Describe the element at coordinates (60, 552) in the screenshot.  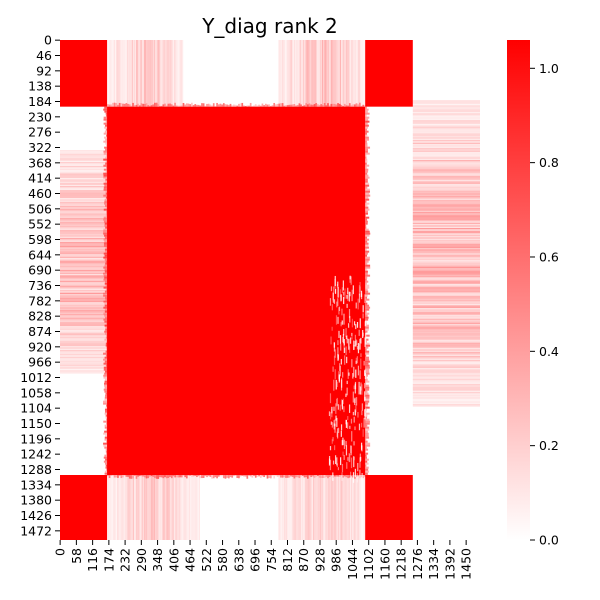
I see `x-tick-label: 0` at that location.